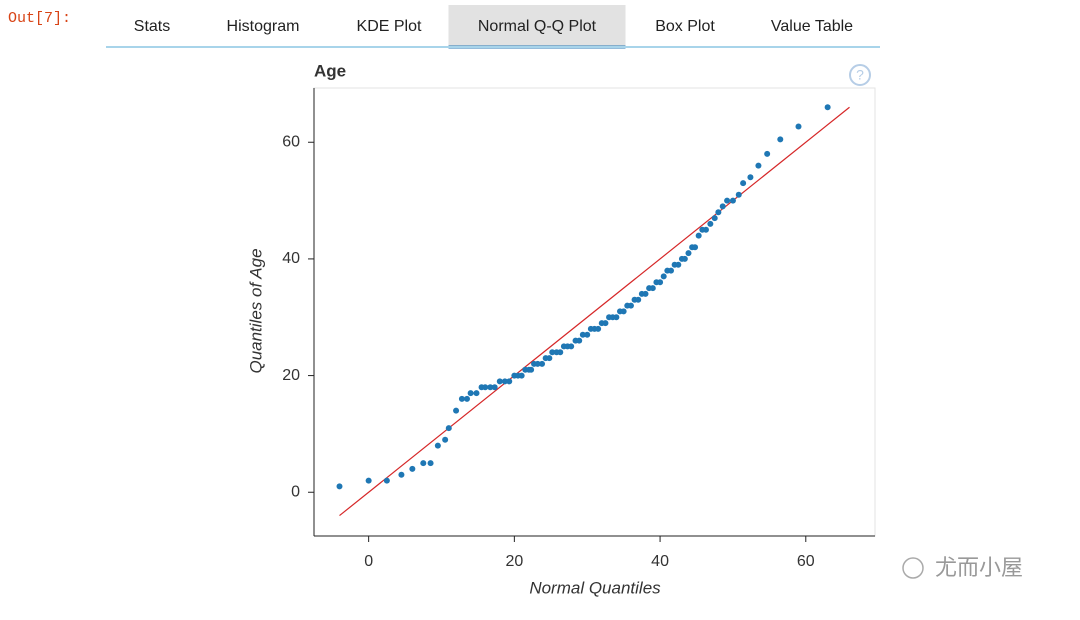 Image resolution: width=1080 pixels, height=620 pixels. Describe the element at coordinates (39, 18) in the screenshot. I see `output-prompt: Out[7]:` at that location.